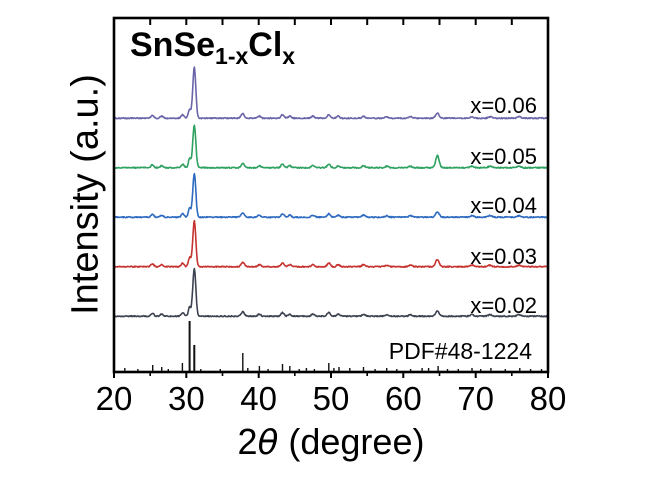 This screenshot has height=480, width=650. Describe the element at coordinates (331, 398) in the screenshot. I see `x-tick-label-50: 50` at that location.